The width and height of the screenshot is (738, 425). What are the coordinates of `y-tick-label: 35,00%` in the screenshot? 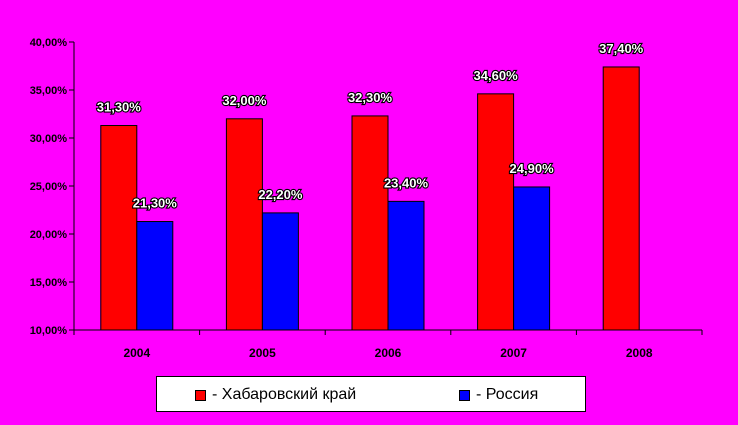 It's located at (49, 91).